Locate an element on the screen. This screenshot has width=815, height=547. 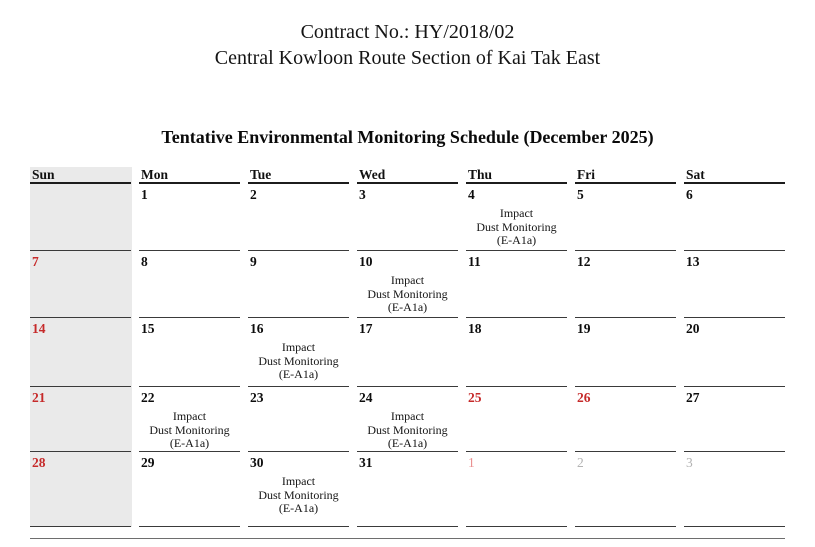
day-number: 11 is located at coordinates (474, 261).